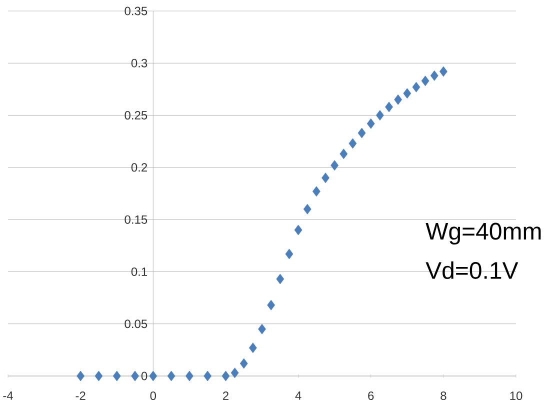 The height and width of the screenshot is (410, 553). Describe the element at coordinates (81, 396) in the screenshot. I see `x-tick-label: -2` at that location.